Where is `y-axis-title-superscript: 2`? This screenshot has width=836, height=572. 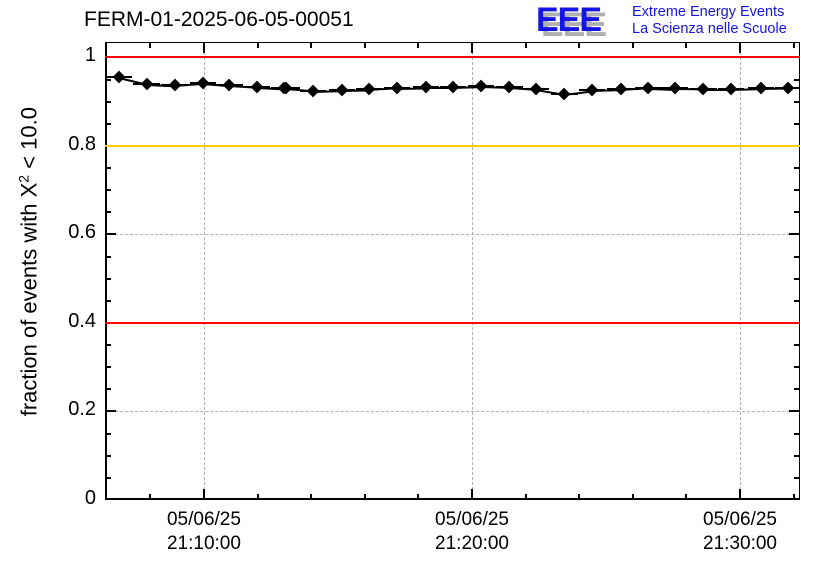 y-axis-title-superscript: 2 is located at coordinates (23, 178).